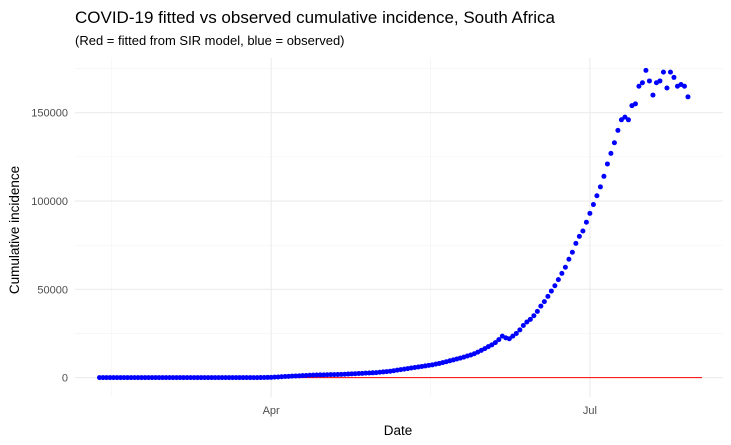 The width and height of the screenshot is (731, 445). Describe the element at coordinates (52, 290) in the screenshot. I see `y-tick-label: 50000` at that location.